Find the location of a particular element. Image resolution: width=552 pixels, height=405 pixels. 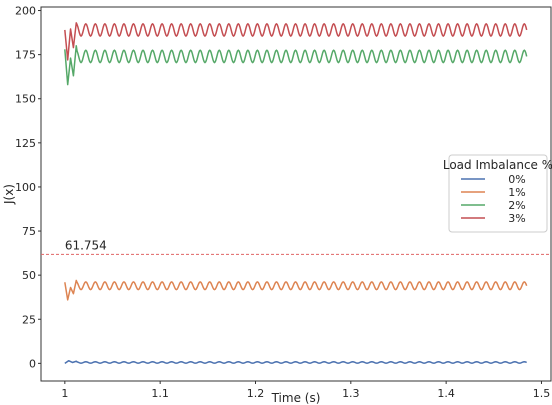

legend: Load Imbalance % 0%1%2%3% is located at coordinates (497, 193).